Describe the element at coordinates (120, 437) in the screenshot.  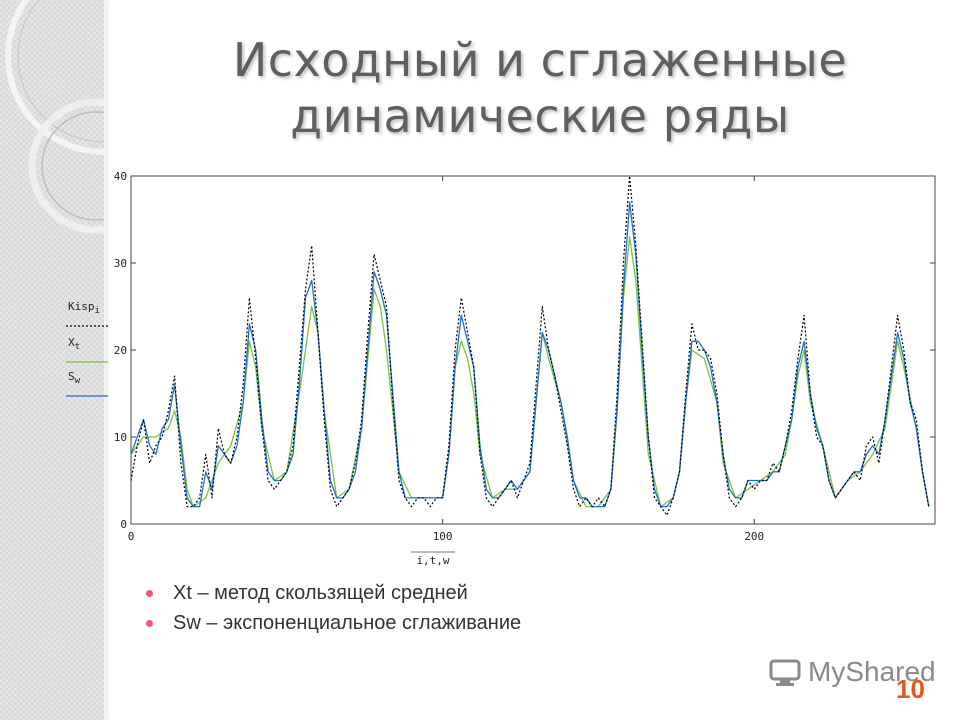
I see `y-tick-label: 10` at that location.